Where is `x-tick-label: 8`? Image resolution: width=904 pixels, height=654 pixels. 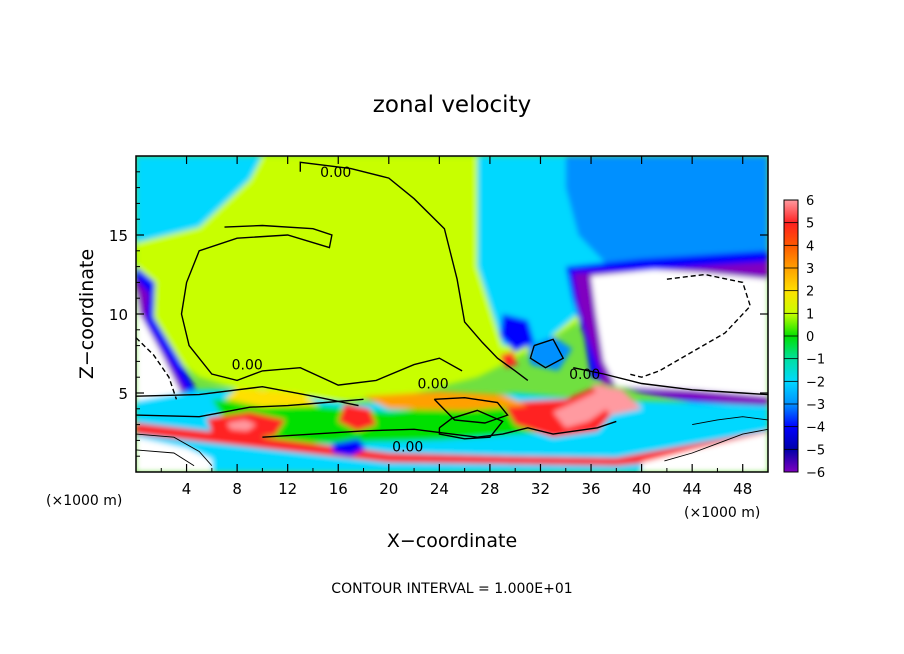
x-tick-label: 8 is located at coordinates (237, 489).